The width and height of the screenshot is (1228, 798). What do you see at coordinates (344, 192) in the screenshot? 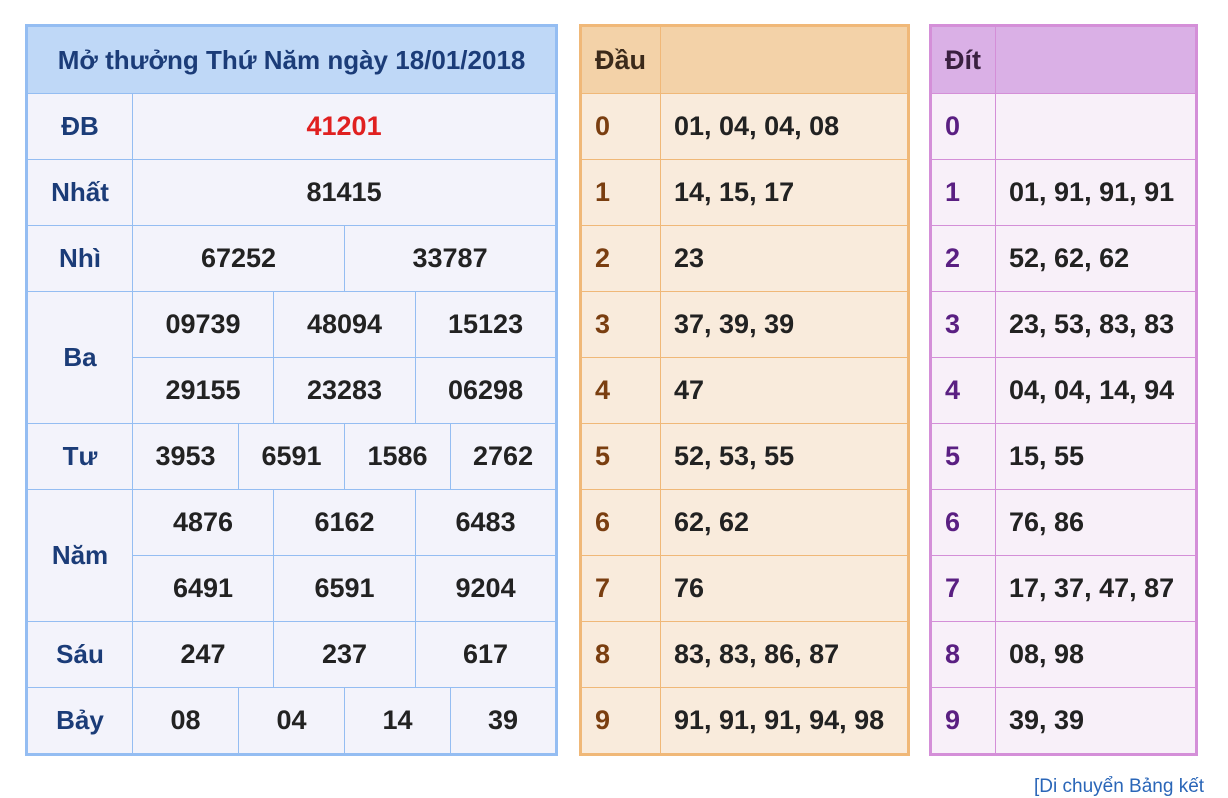
I see `prize-value: 81415` at bounding box center [344, 192].